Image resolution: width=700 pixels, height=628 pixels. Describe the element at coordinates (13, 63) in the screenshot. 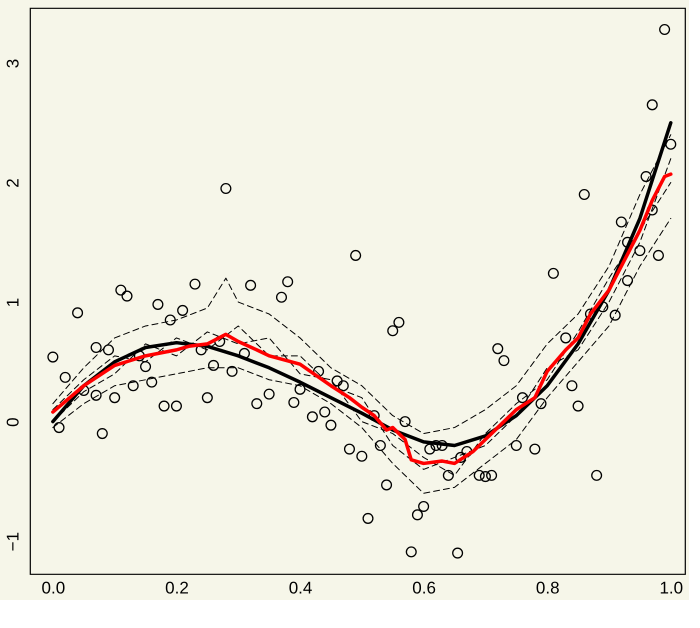

I see `y-tick-label: 3` at that location.